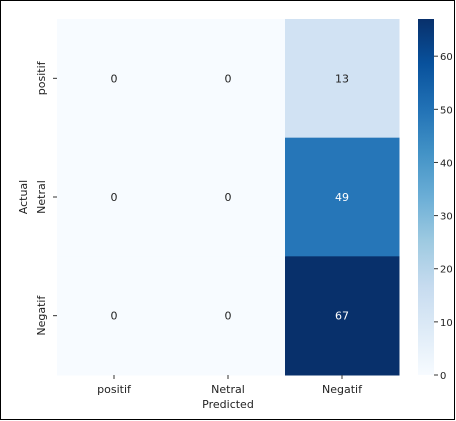  I want to click on colorbar-ticks: 0 10 20 30 40 50 60, so click(443, 217).